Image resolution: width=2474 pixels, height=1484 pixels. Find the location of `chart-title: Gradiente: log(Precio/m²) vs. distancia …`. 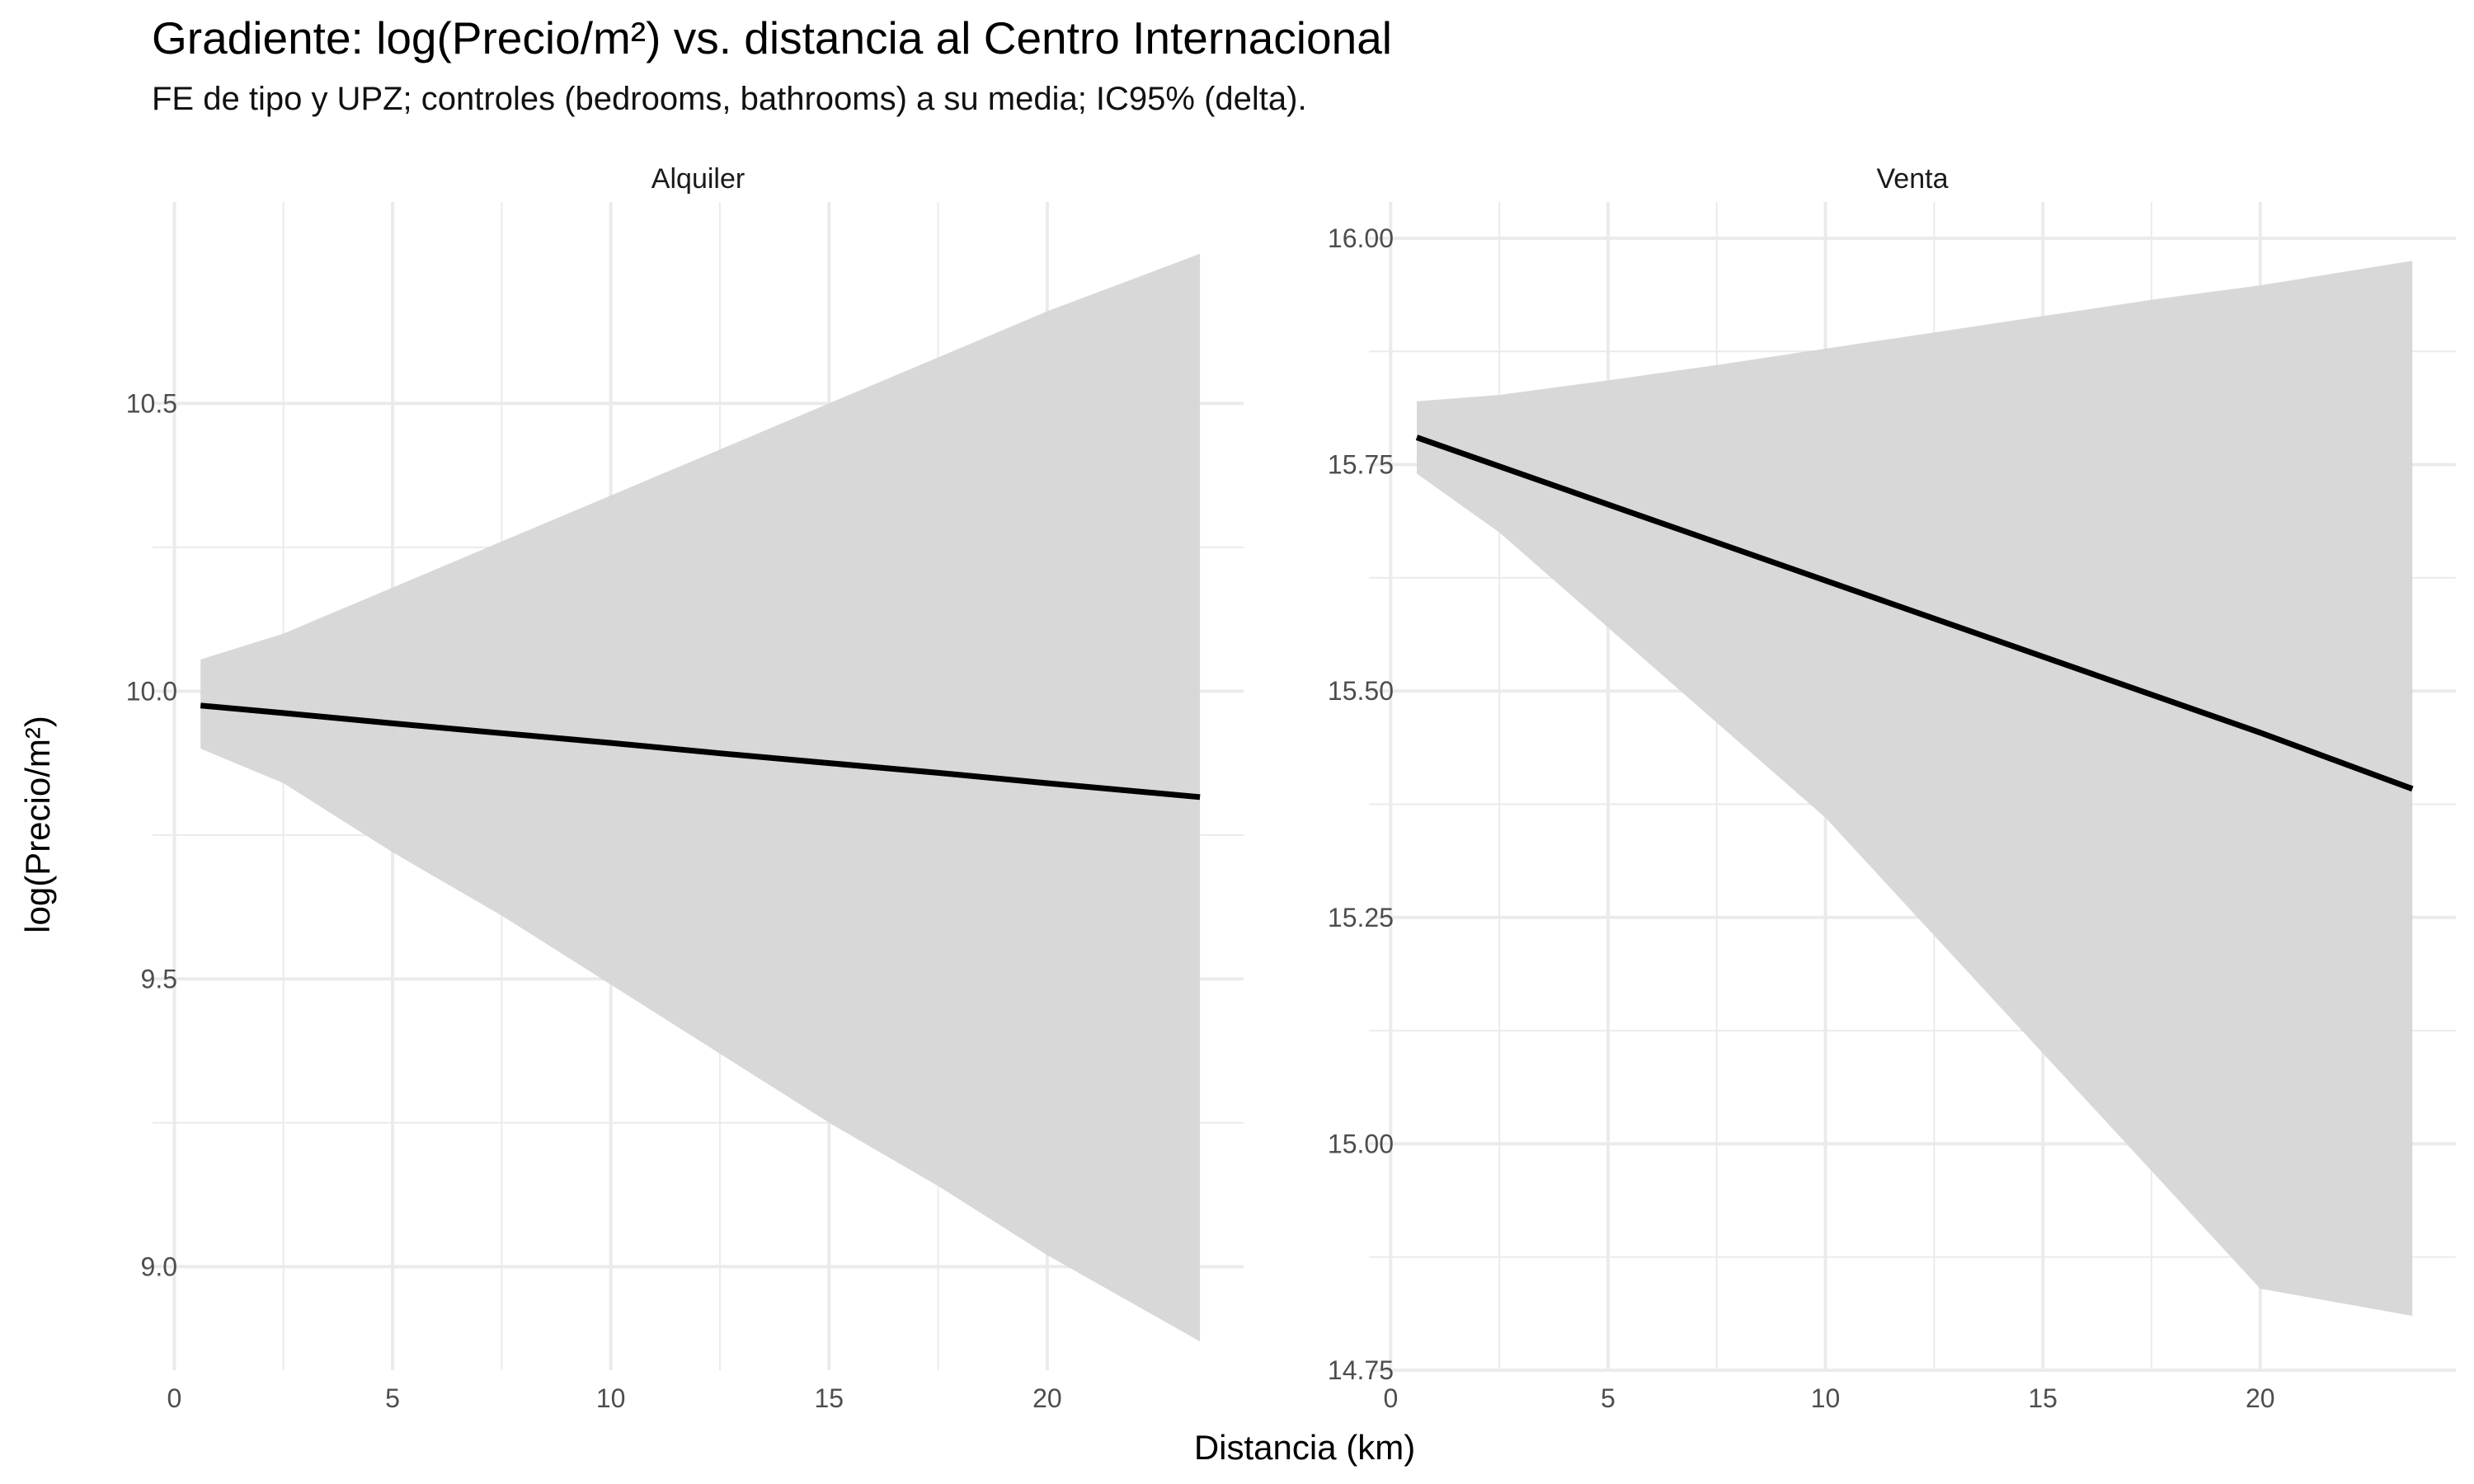

chart-title: Gradiente: log(Precio/m²) vs. distancia … is located at coordinates (772, 37).